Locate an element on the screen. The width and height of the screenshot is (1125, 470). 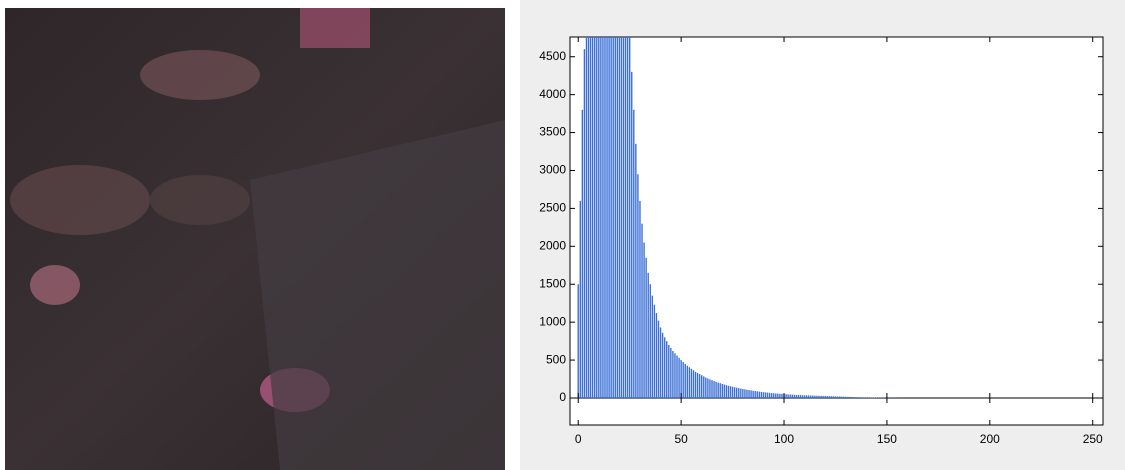
y-tick-label: 2500 is located at coordinates (552, 208).